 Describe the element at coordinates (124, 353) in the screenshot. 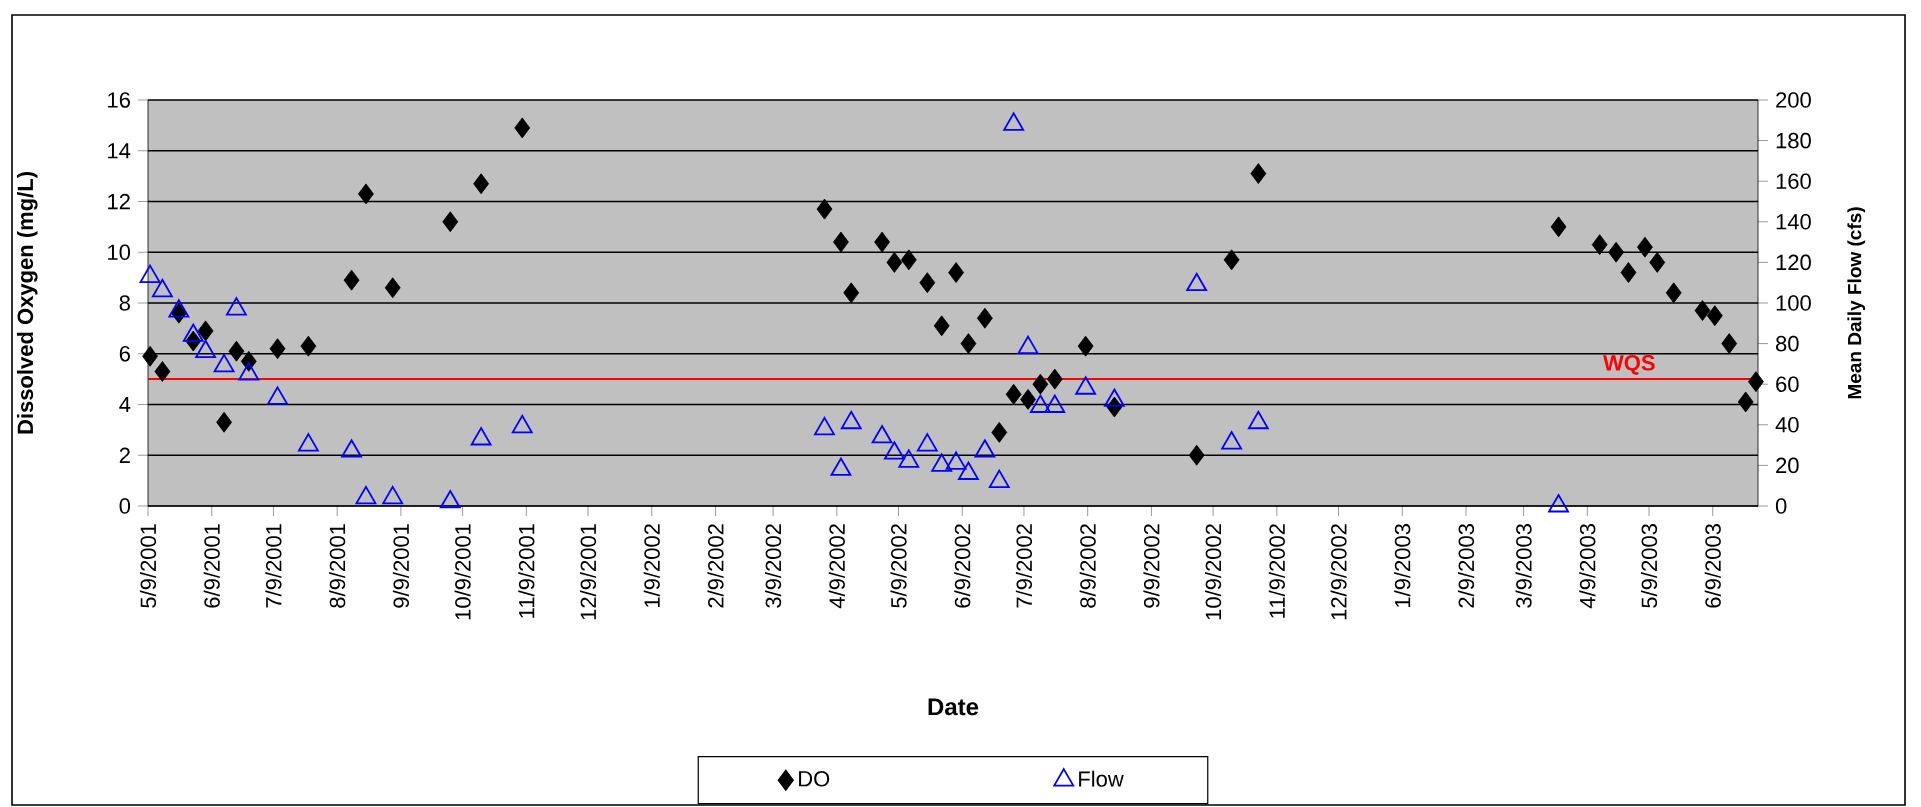

I see `y-tick-label: 6` at that location.